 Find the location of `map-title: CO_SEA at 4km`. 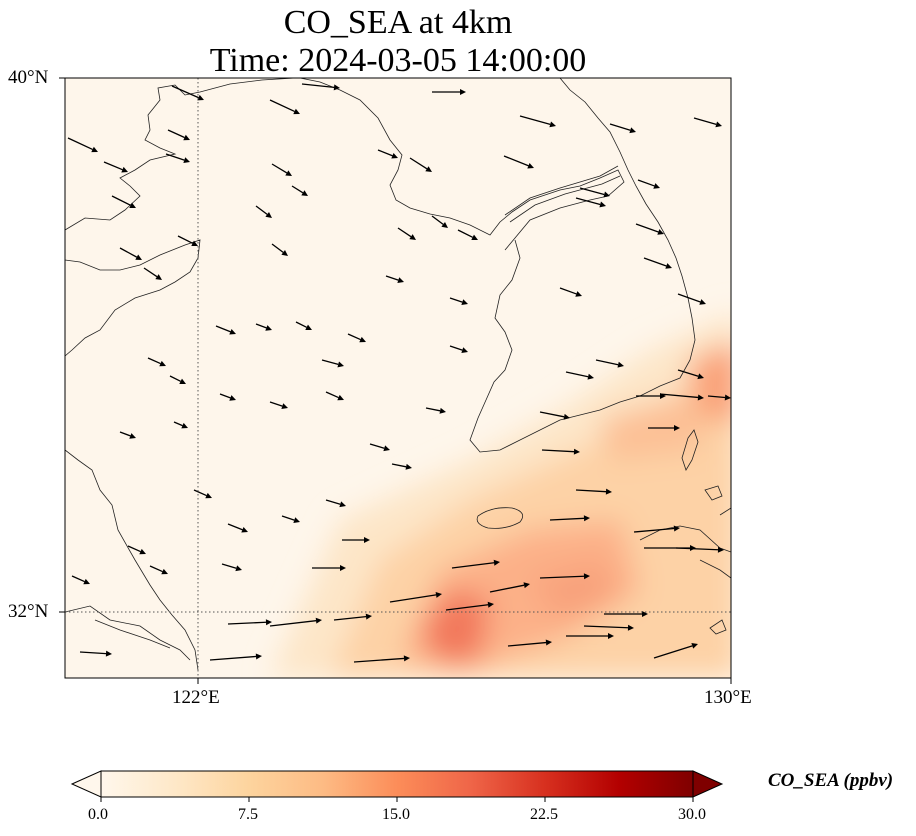

map-title: CO_SEA at 4km is located at coordinates (398, 22).